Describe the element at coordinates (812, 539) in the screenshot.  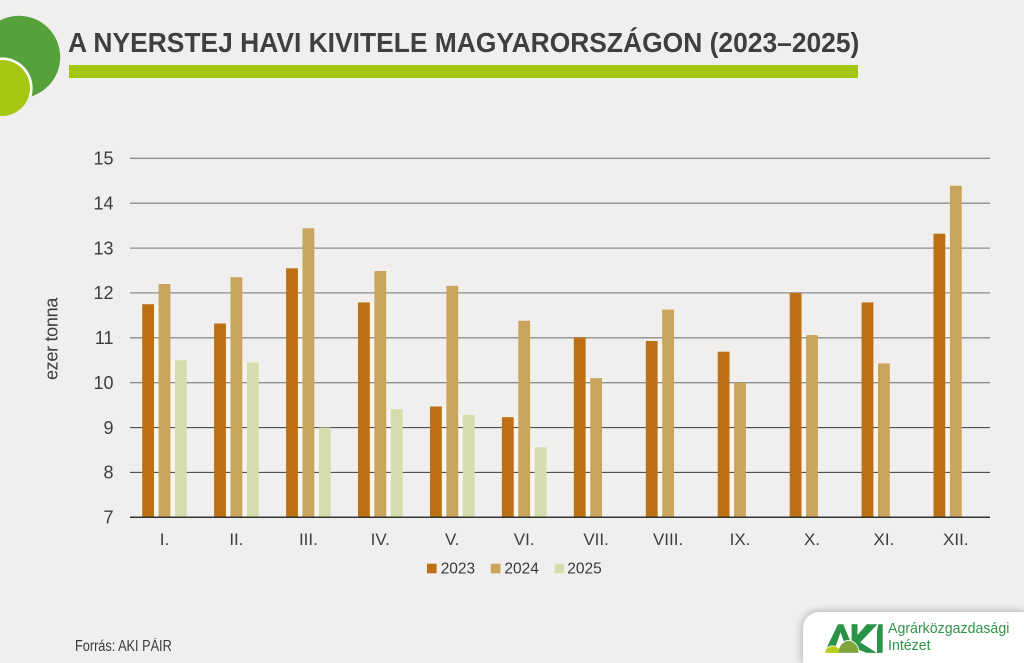
I see `svg-text: X.` at that location.